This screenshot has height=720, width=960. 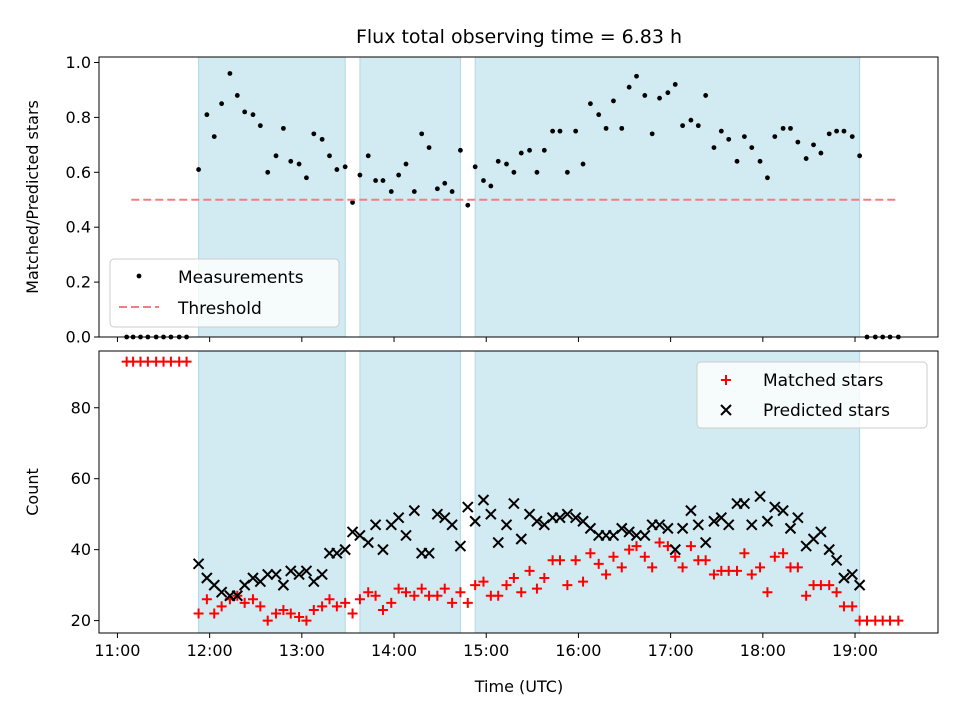 What do you see at coordinates (302, 650) in the screenshot?
I see `x-tick-label: 13:00` at bounding box center [302, 650].